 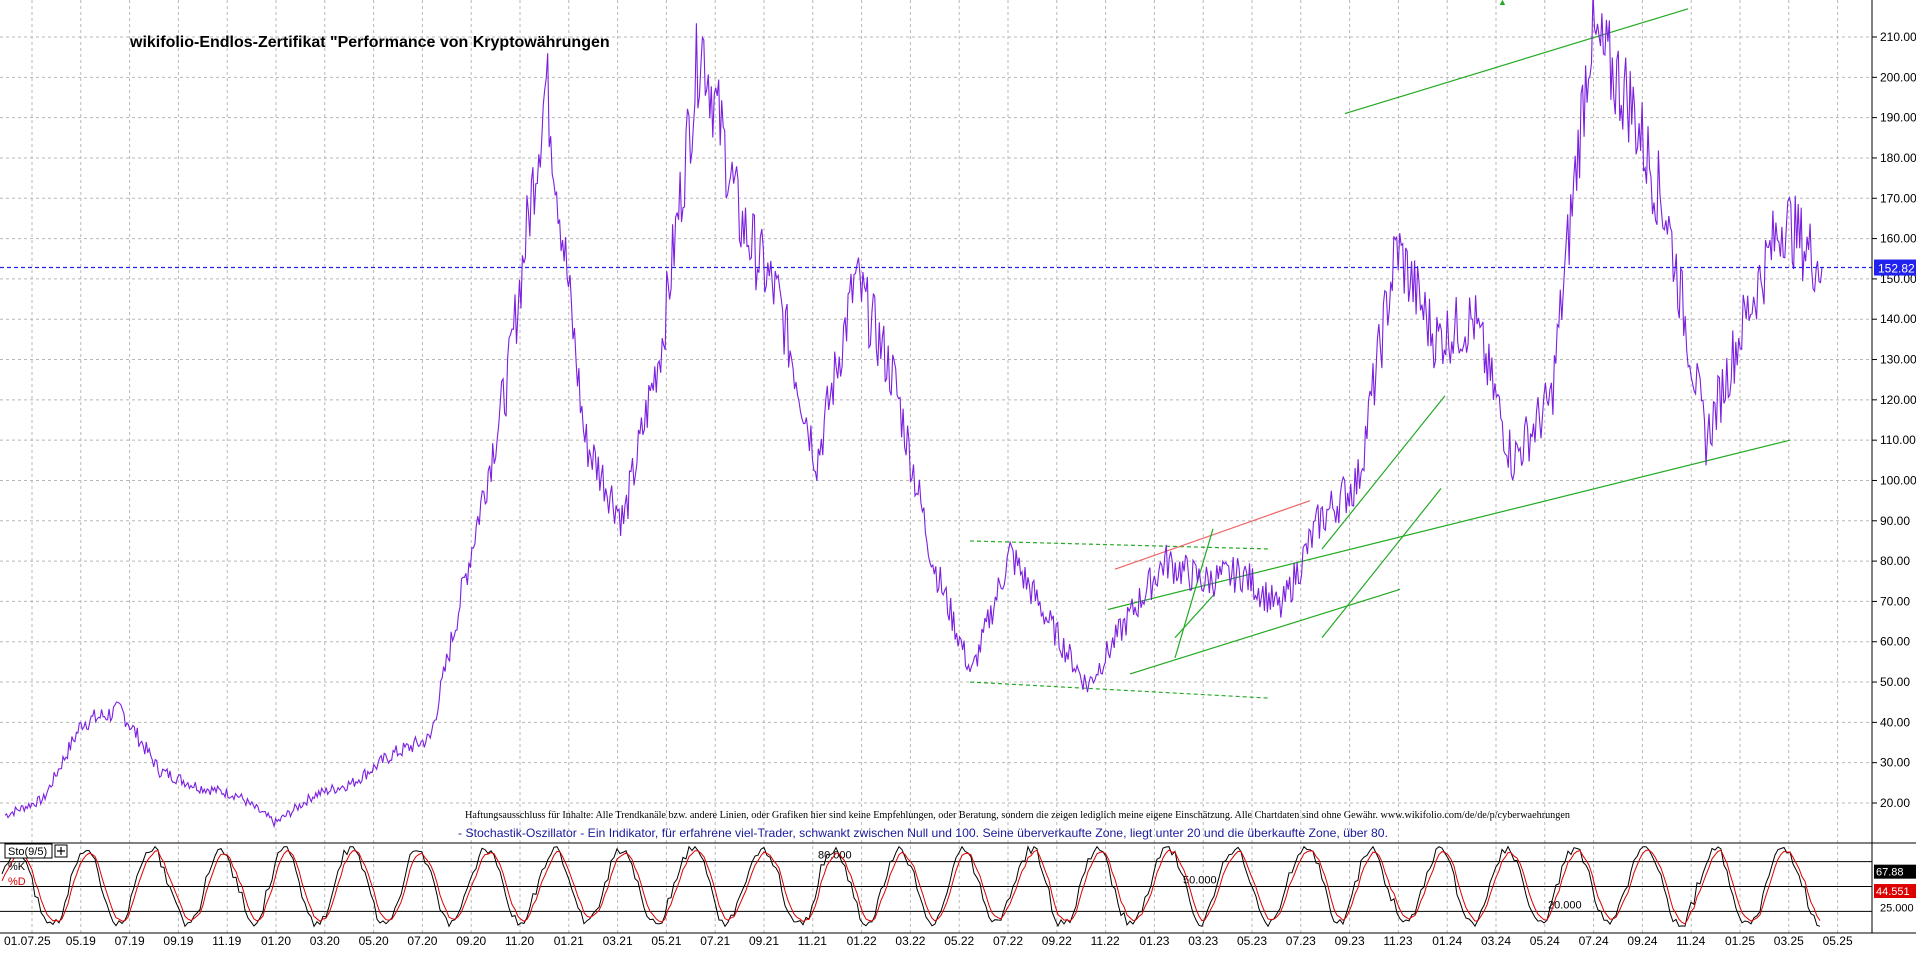 I want to click on y-tick-label: 190.00, so click(x=1898, y=118).